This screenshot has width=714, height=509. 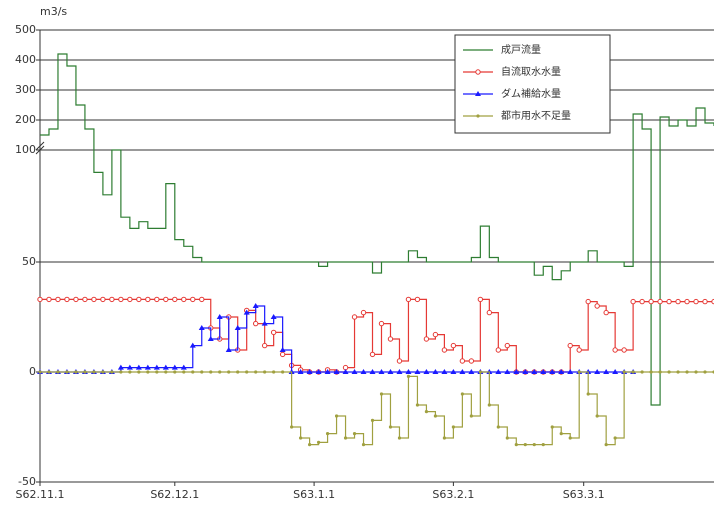 I want to click on y-tick-label: 0, so click(x=32, y=371).